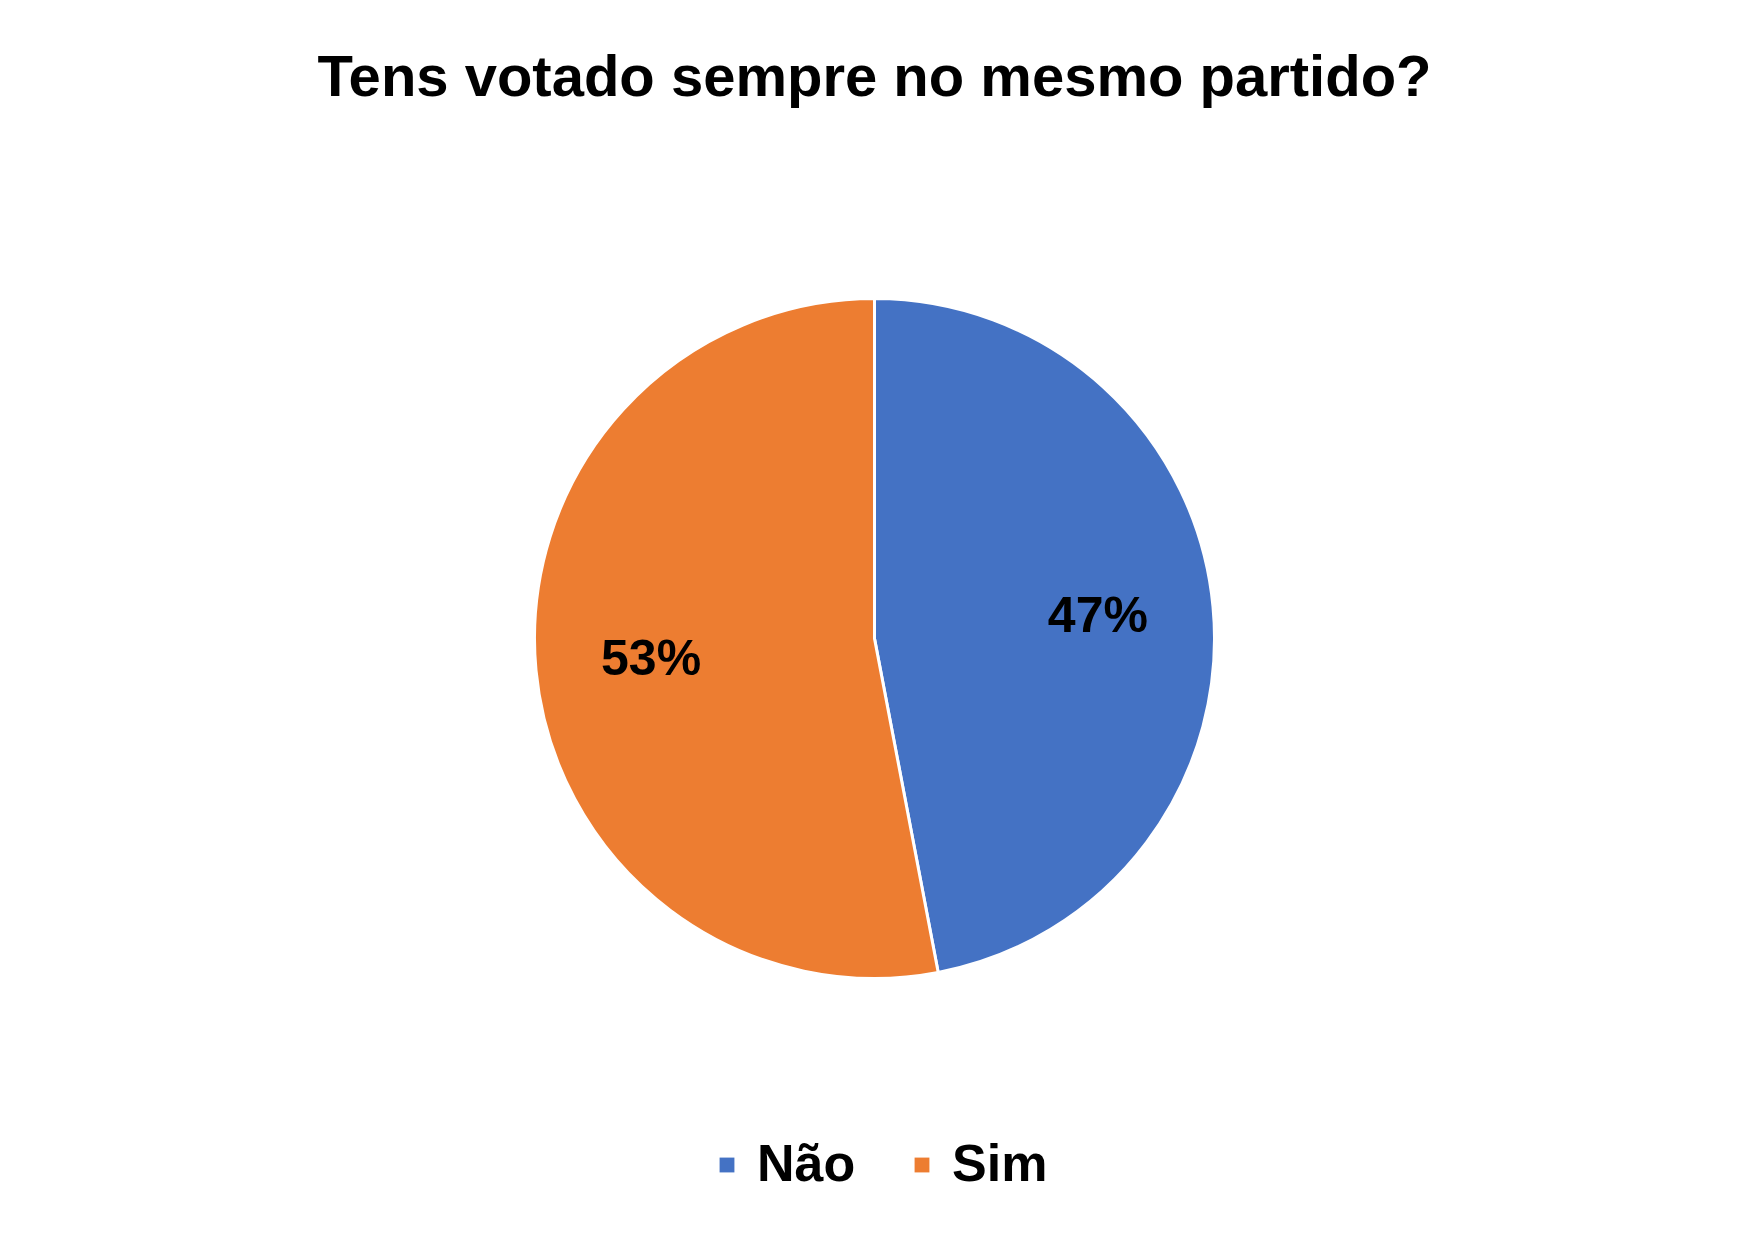 The width and height of the screenshot is (1749, 1241). Describe the element at coordinates (874, 75) in the screenshot. I see `chart-title: Tens votado sempre no mesmo partido?` at that location.